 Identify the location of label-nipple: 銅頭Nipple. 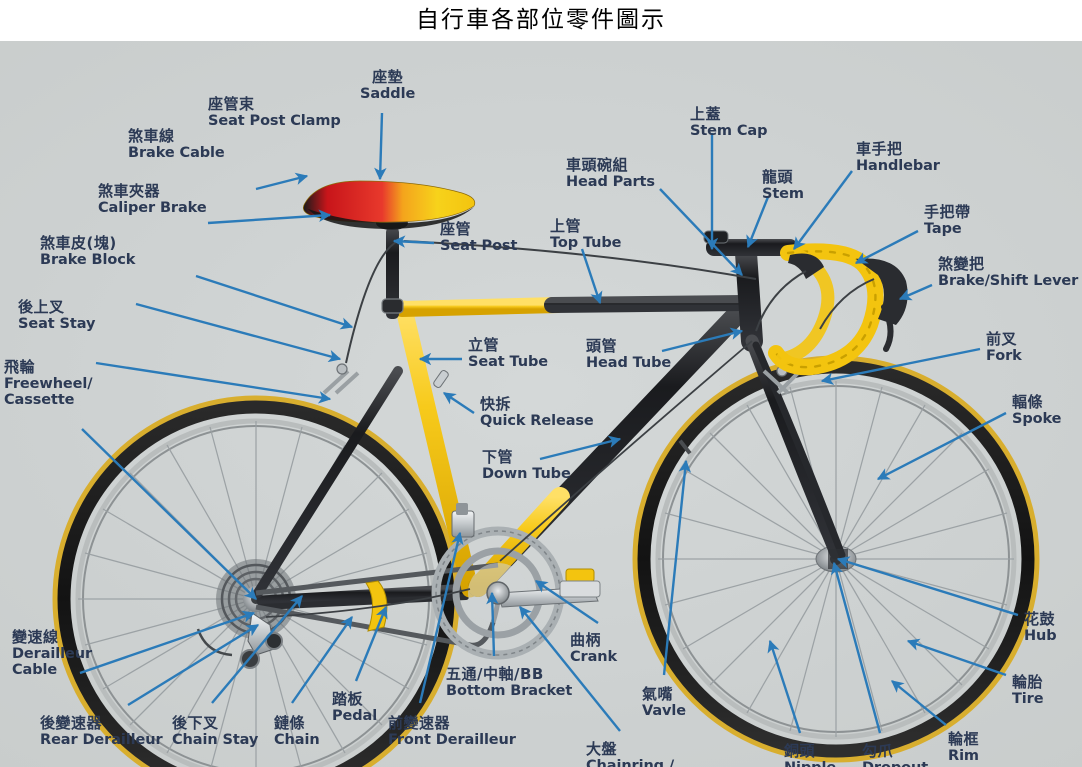
(810, 755).